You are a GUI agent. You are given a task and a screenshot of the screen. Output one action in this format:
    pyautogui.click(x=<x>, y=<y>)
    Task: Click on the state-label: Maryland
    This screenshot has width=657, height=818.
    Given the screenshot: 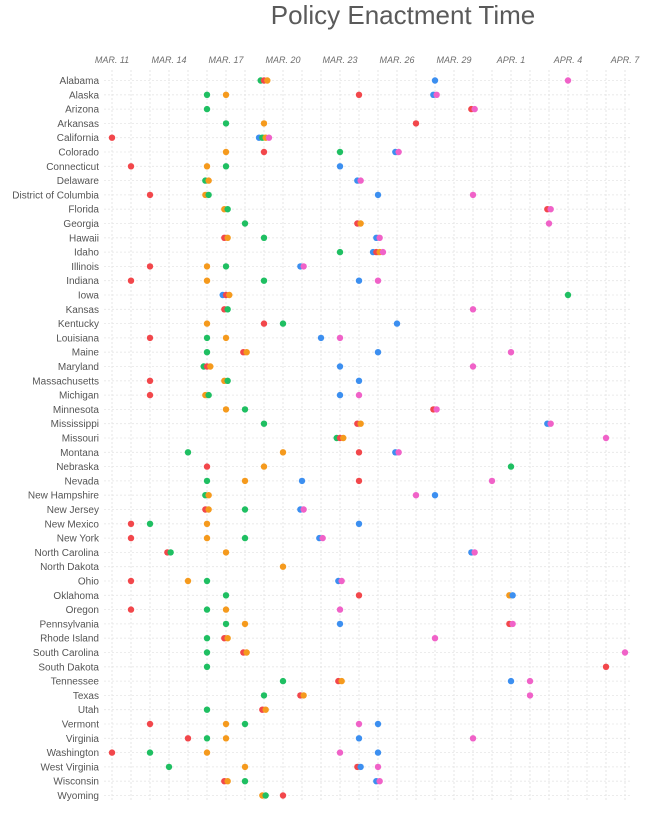 What is the action you would take?
    pyautogui.click(x=78, y=367)
    